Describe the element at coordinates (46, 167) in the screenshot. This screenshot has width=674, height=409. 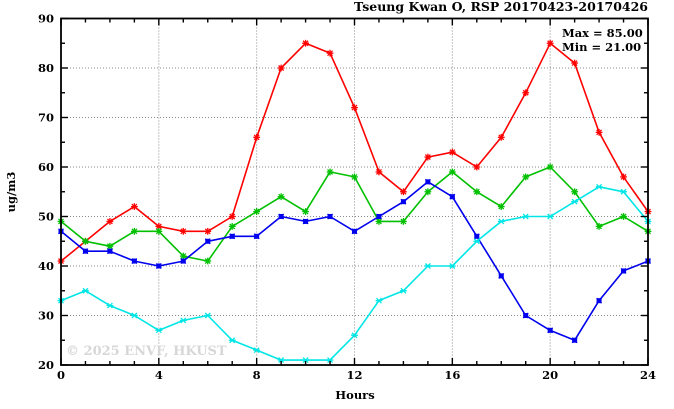
I see `y-tick-label: 60` at that location.